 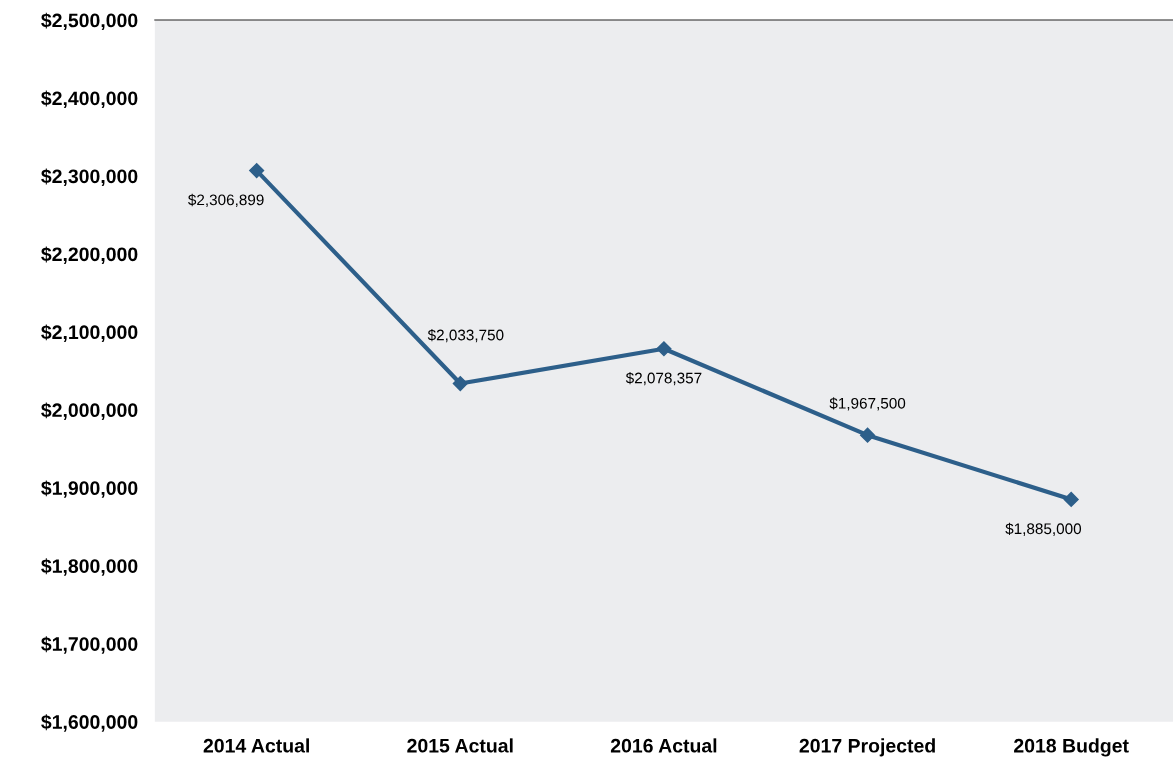 What do you see at coordinates (89, 99) in the screenshot?
I see `y-tick-label: $2,400,000` at bounding box center [89, 99].